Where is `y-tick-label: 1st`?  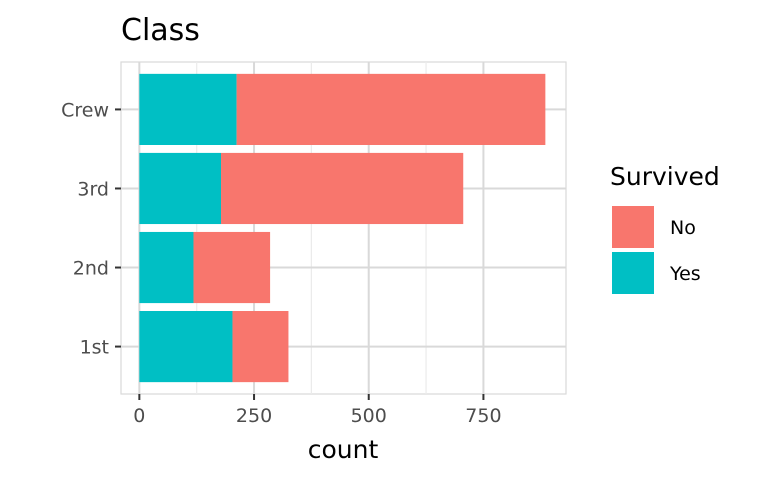
y-tick-label: 1st is located at coordinates (94, 348).